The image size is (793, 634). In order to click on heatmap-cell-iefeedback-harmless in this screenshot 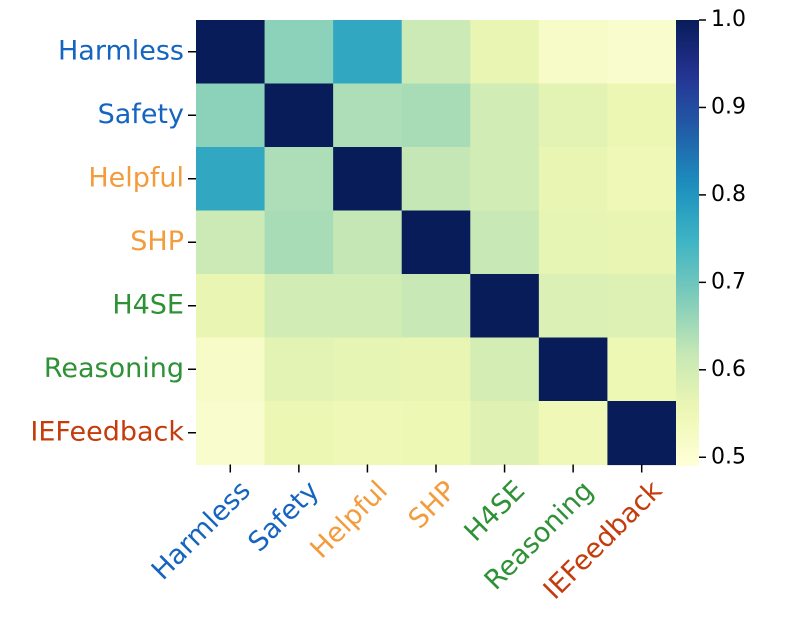, I will do `click(231, 433)`.